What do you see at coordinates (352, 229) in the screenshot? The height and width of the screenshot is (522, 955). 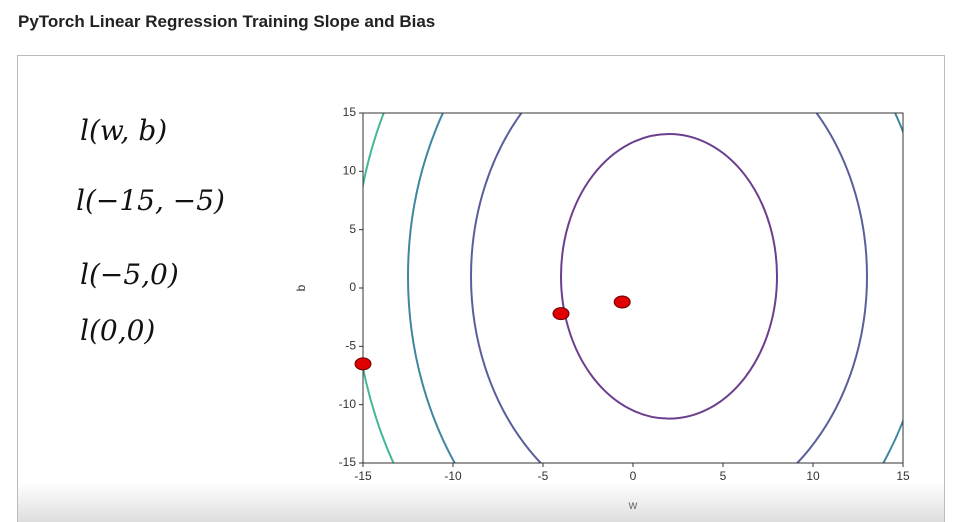 I see `y-tick-label: 5` at bounding box center [352, 229].